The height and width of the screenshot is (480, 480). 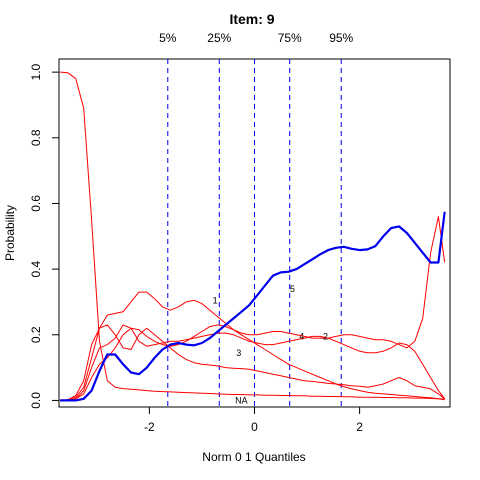 What do you see at coordinates (168, 38) in the screenshot?
I see `quantile-label: 5%` at bounding box center [168, 38].